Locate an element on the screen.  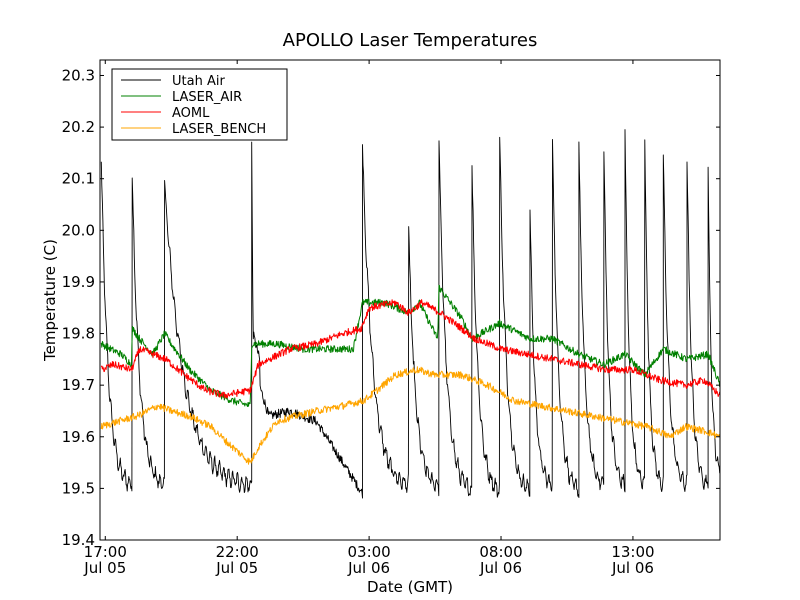
y-tick-label: 19.9 is located at coordinates (78, 282).